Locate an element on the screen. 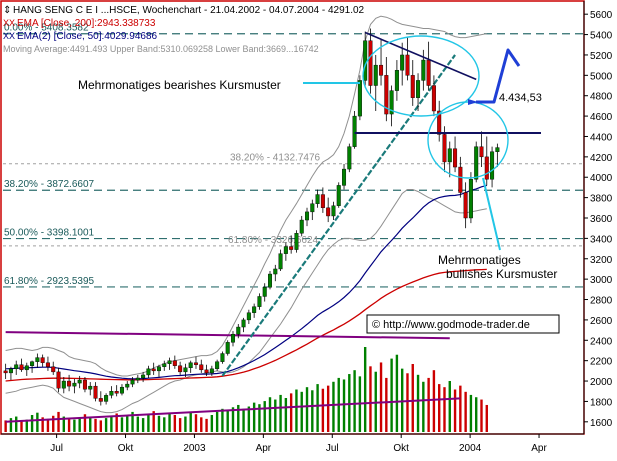  x-axis: AprJulOkt2003AprJulOkt2004Apr is located at coordinates (298, 444).